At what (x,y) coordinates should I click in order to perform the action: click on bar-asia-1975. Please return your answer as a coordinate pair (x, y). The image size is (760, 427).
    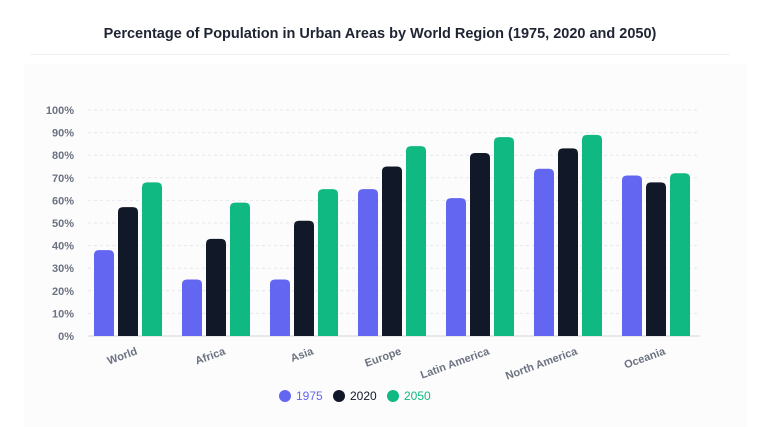
    Looking at the image, I should click on (280, 308).